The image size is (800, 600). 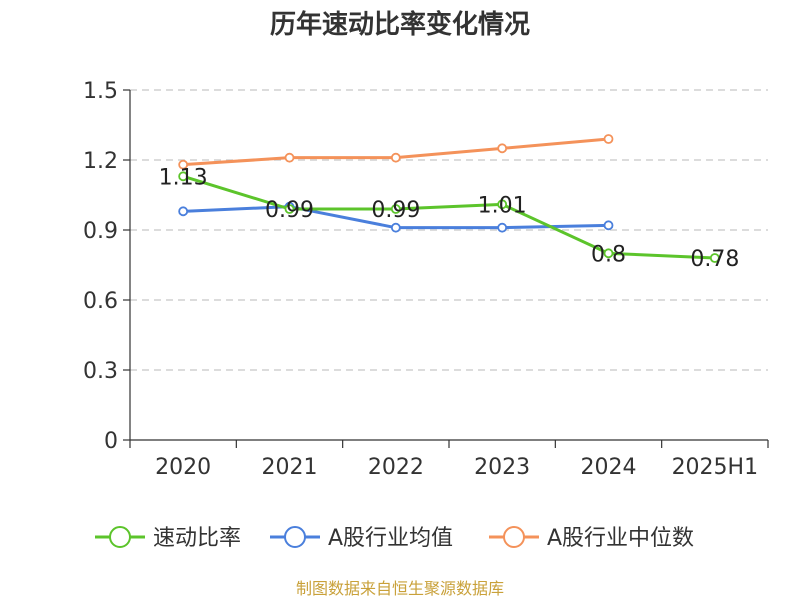 I want to click on x-tick-label: 2024, so click(x=609, y=467).